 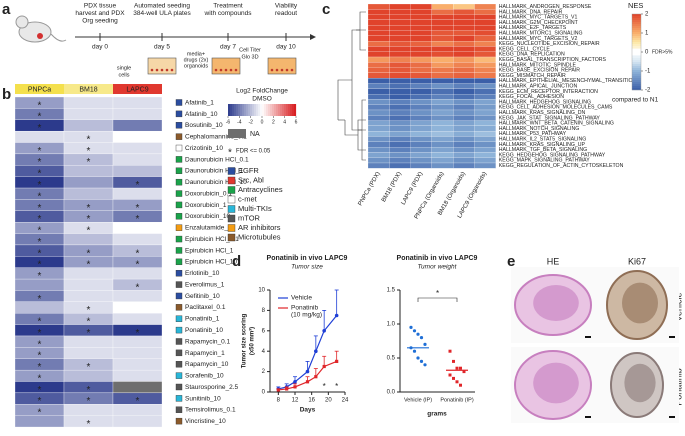 What do you see at coordinates (279, 401) in the screenshot?
I see `x-tick-label: 8` at bounding box center [279, 401].